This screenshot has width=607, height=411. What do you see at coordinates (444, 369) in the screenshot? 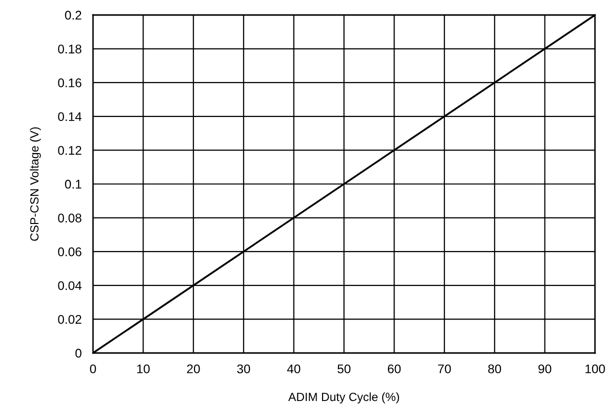
I see `x-tick-label: 70` at bounding box center [444, 369].